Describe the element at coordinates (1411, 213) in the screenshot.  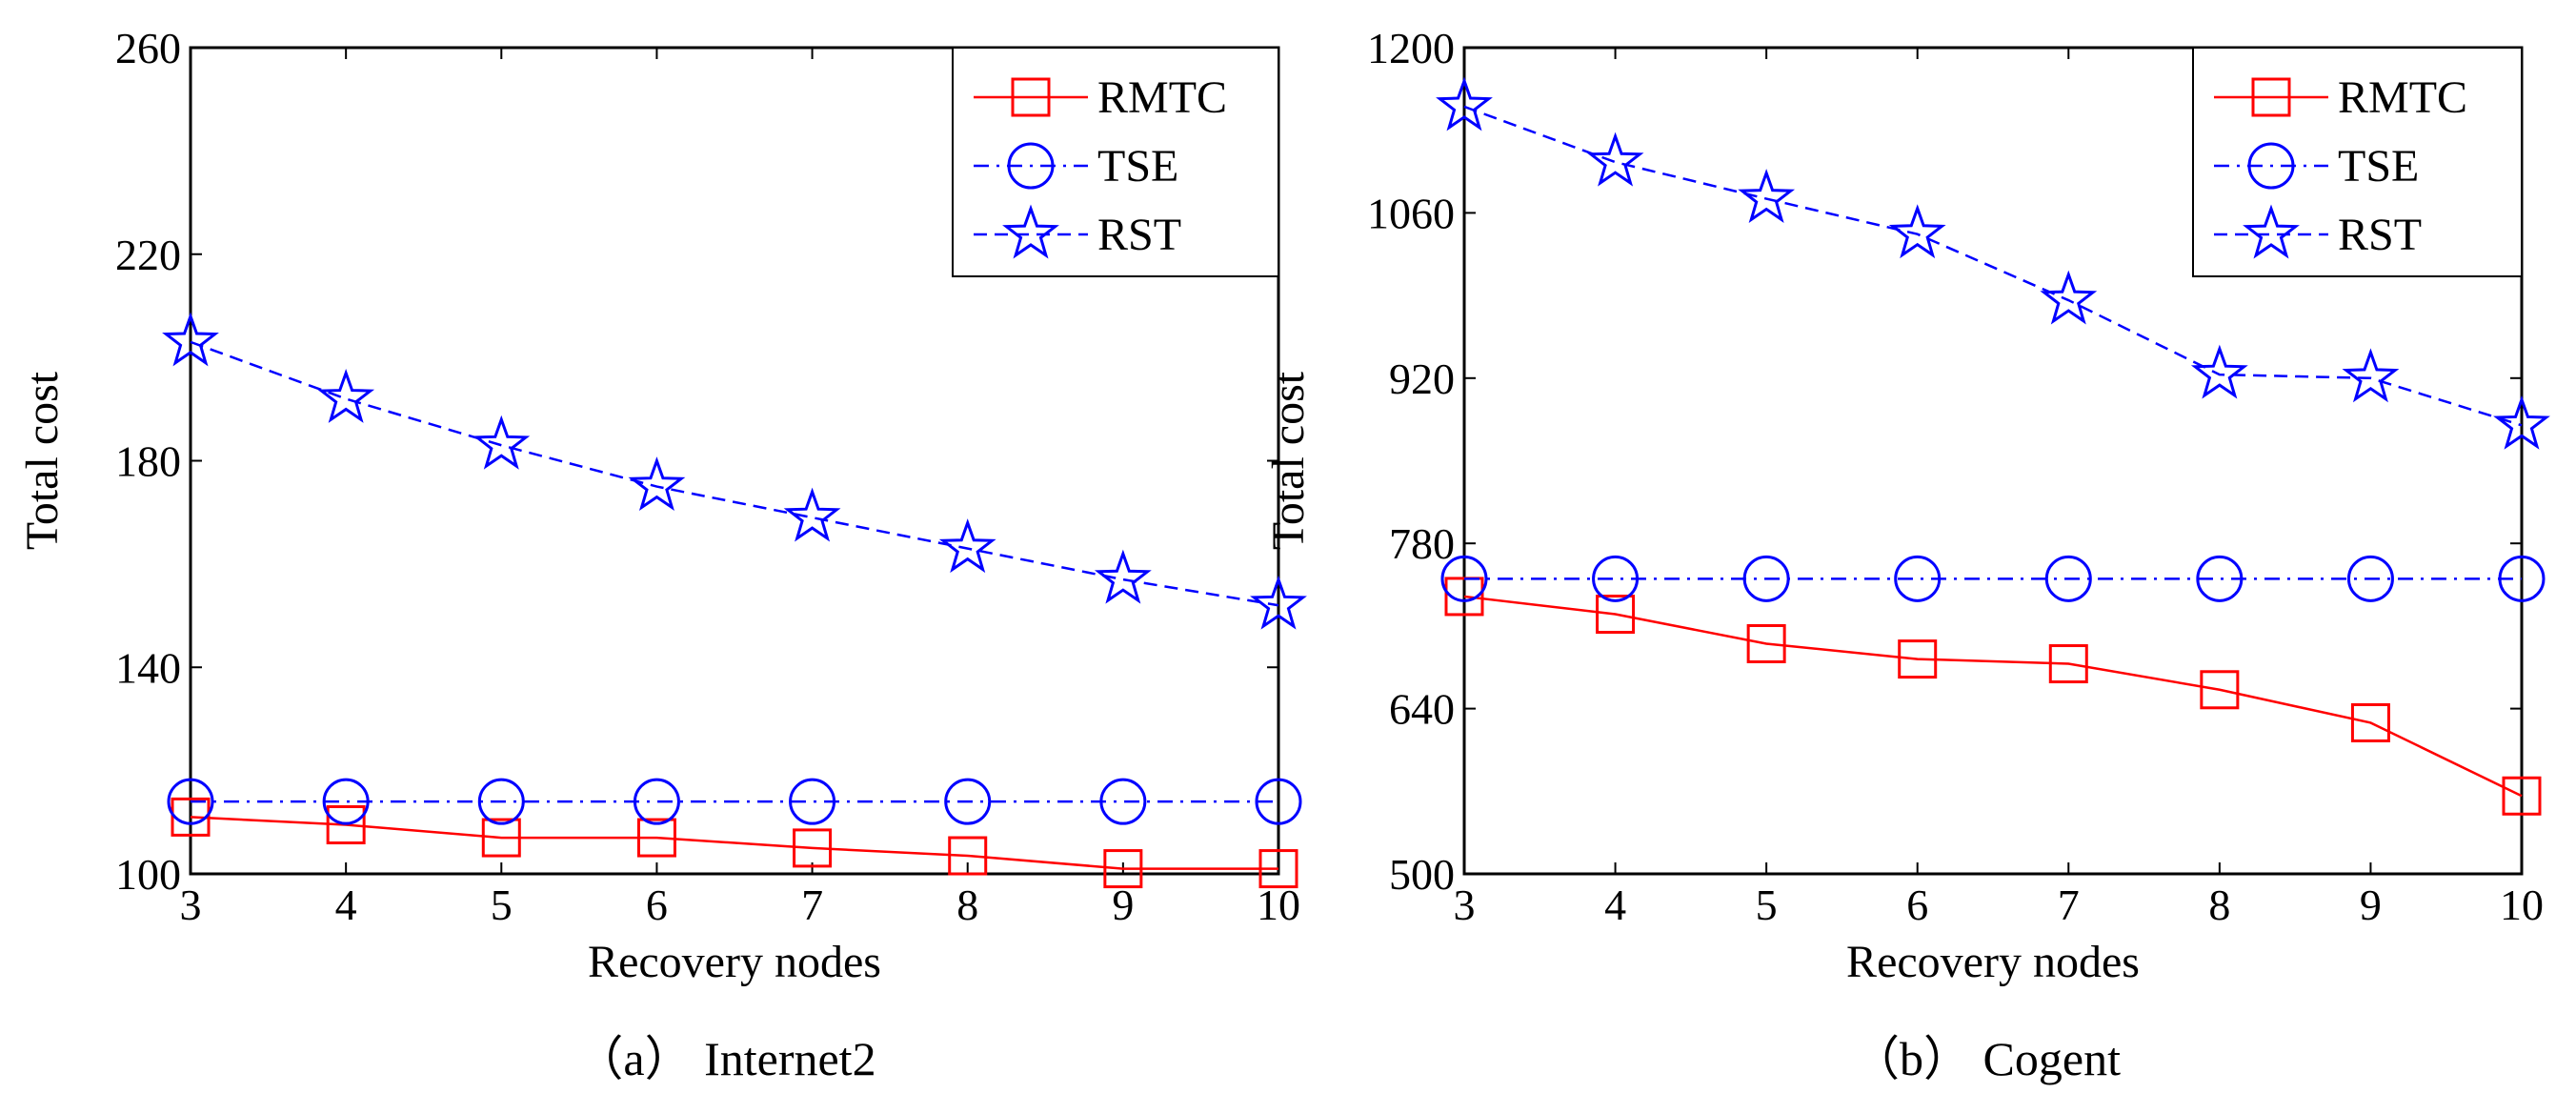
I see `y-tick-label: 1060` at that location.